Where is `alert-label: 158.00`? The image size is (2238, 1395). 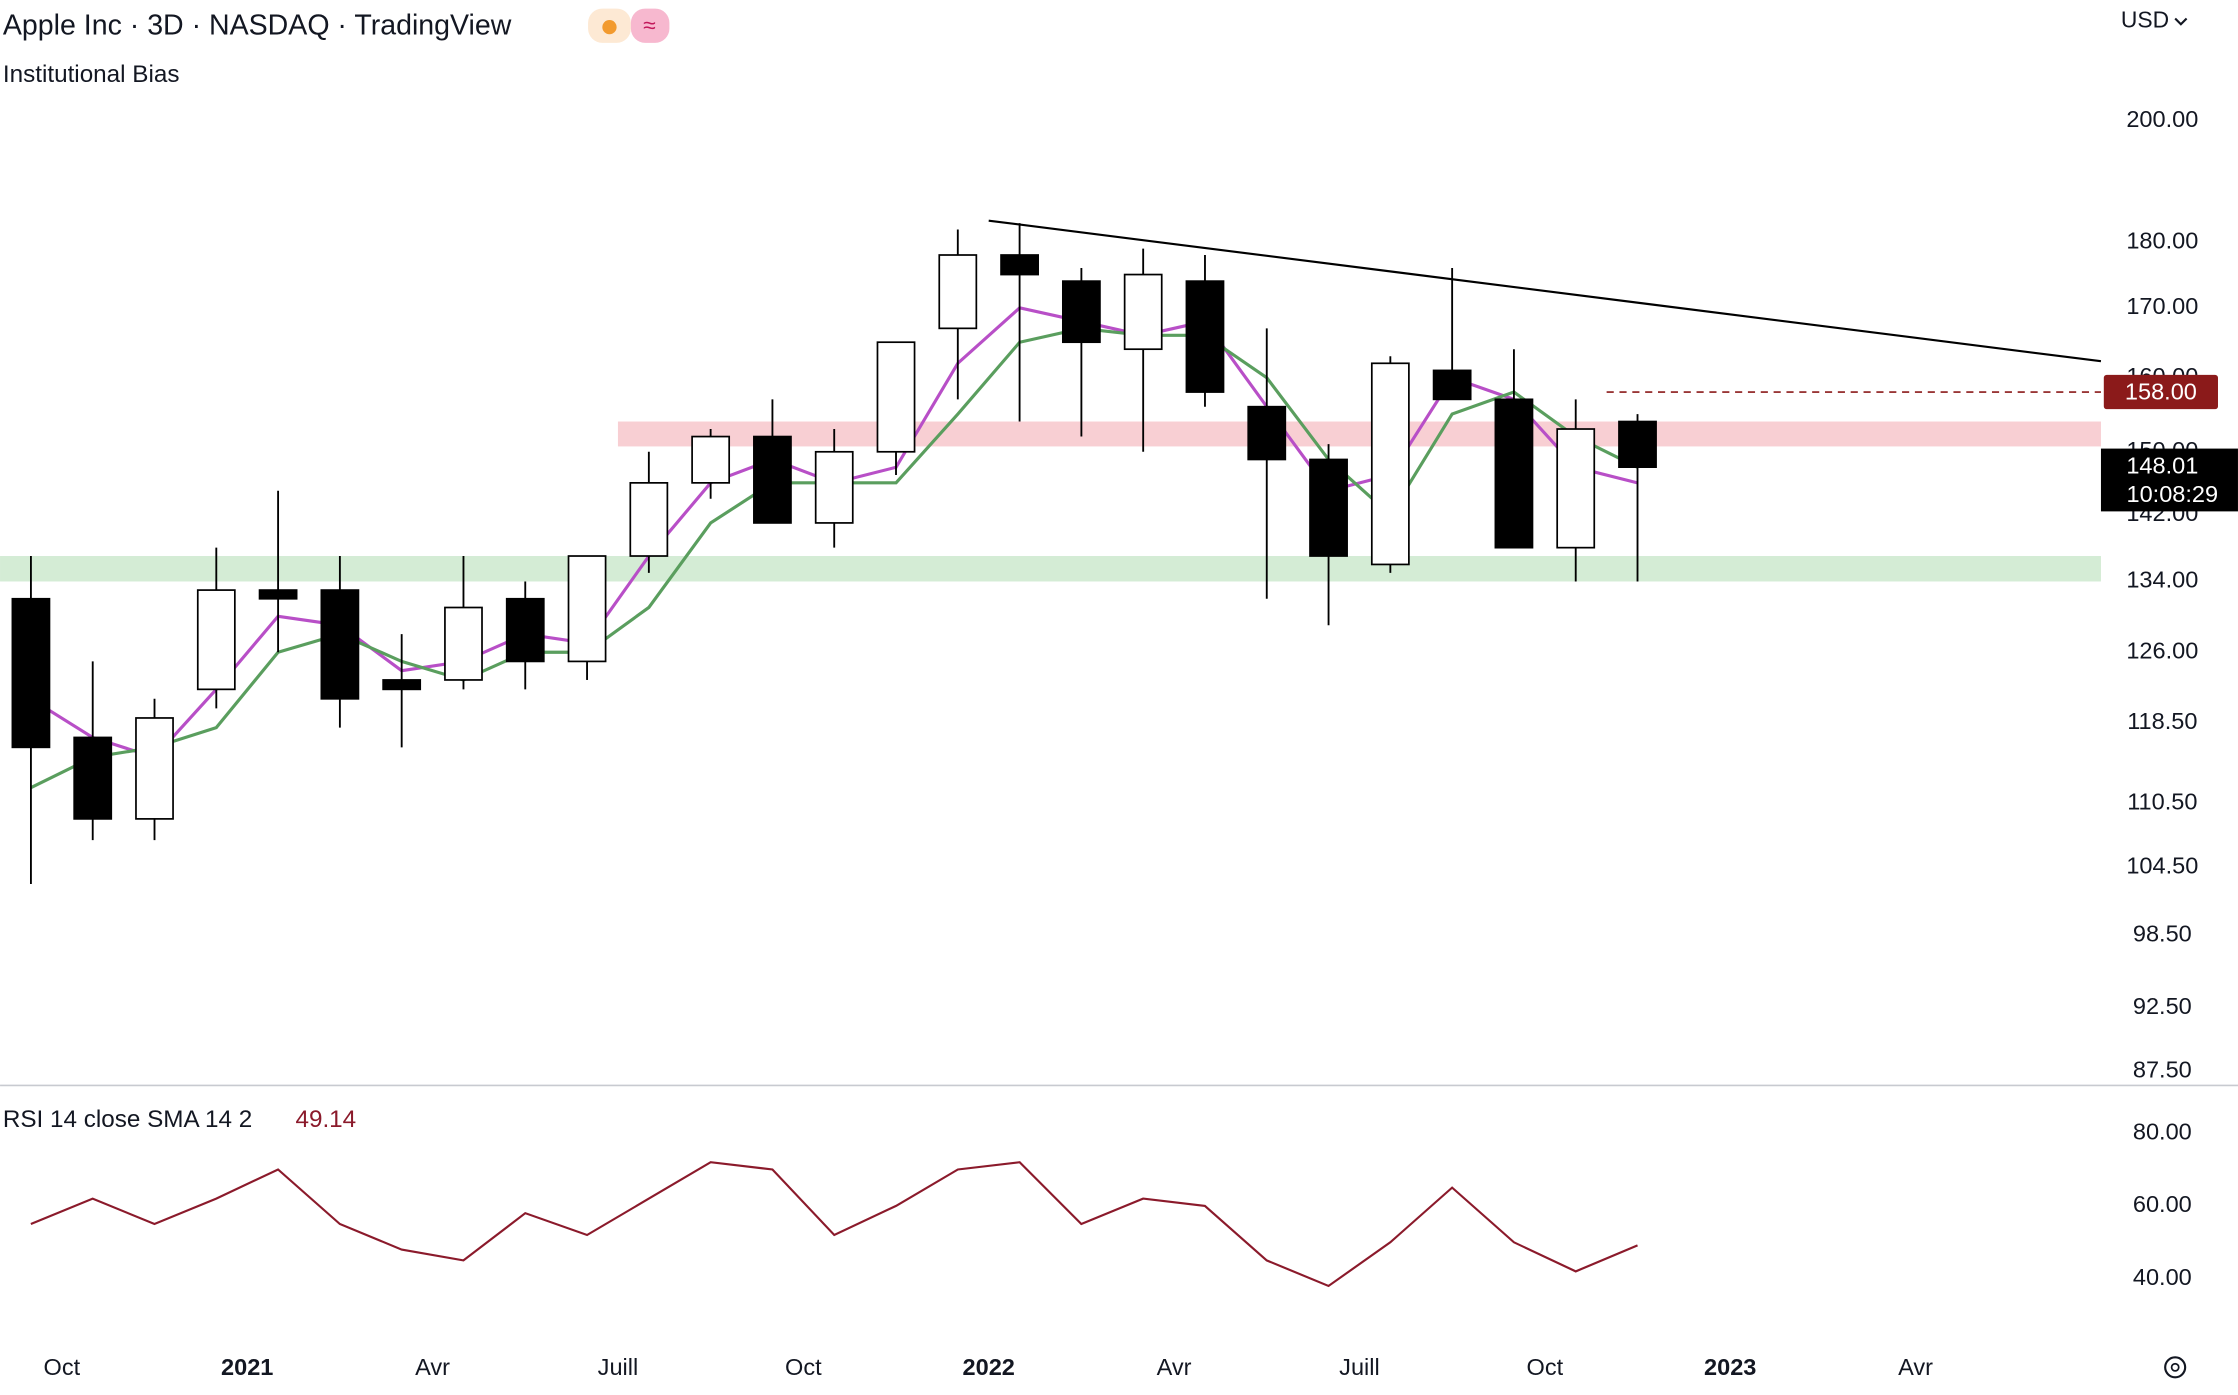 alert-label: 158.00 is located at coordinates (2161, 392).